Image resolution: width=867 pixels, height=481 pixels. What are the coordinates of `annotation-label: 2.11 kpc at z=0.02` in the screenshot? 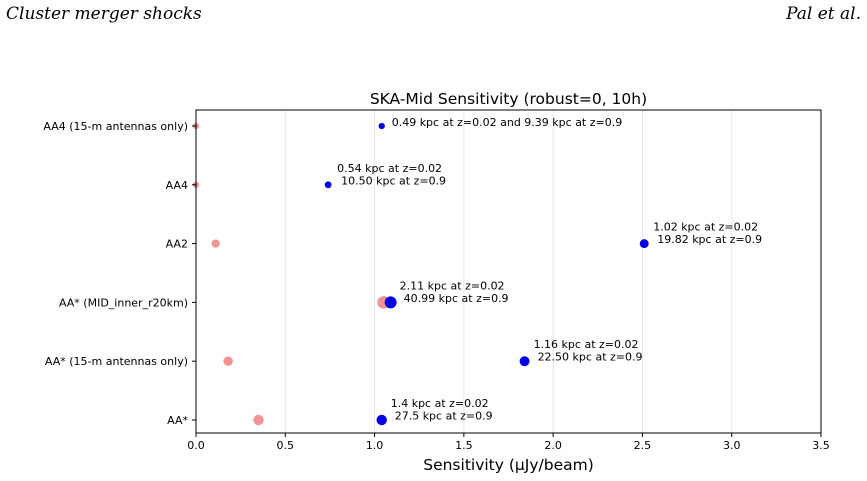 It's located at (452, 285).